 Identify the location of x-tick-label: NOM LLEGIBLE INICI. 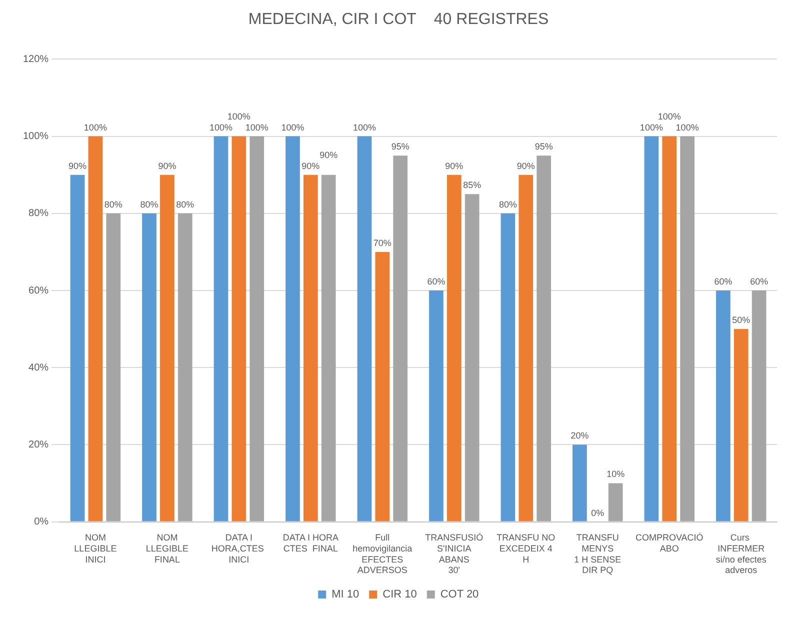
(95, 548).